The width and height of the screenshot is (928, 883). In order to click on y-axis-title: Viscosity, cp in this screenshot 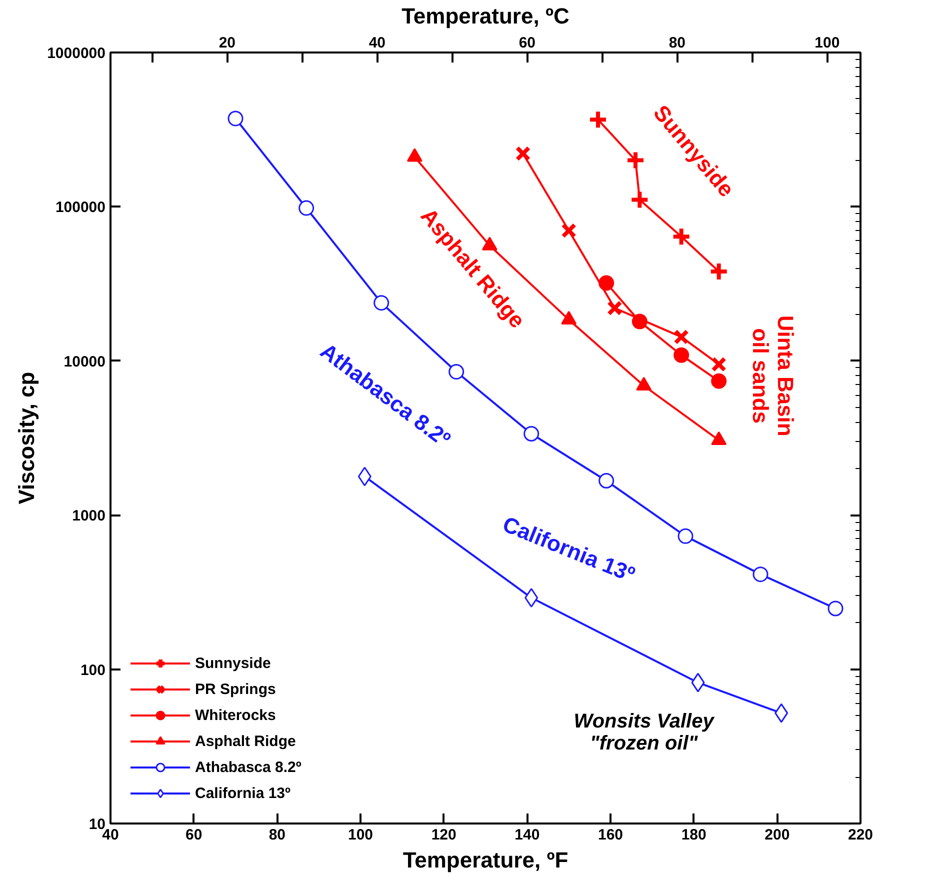, I will do `click(27, 438)`.